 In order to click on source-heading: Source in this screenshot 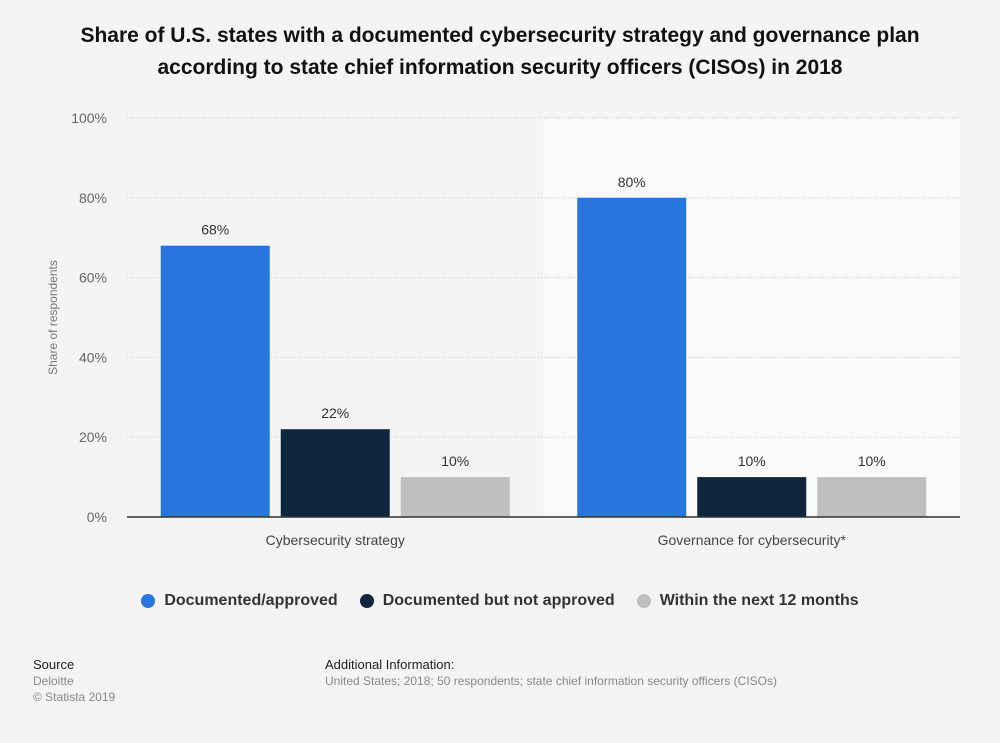, I will do `click(54, 664)`.